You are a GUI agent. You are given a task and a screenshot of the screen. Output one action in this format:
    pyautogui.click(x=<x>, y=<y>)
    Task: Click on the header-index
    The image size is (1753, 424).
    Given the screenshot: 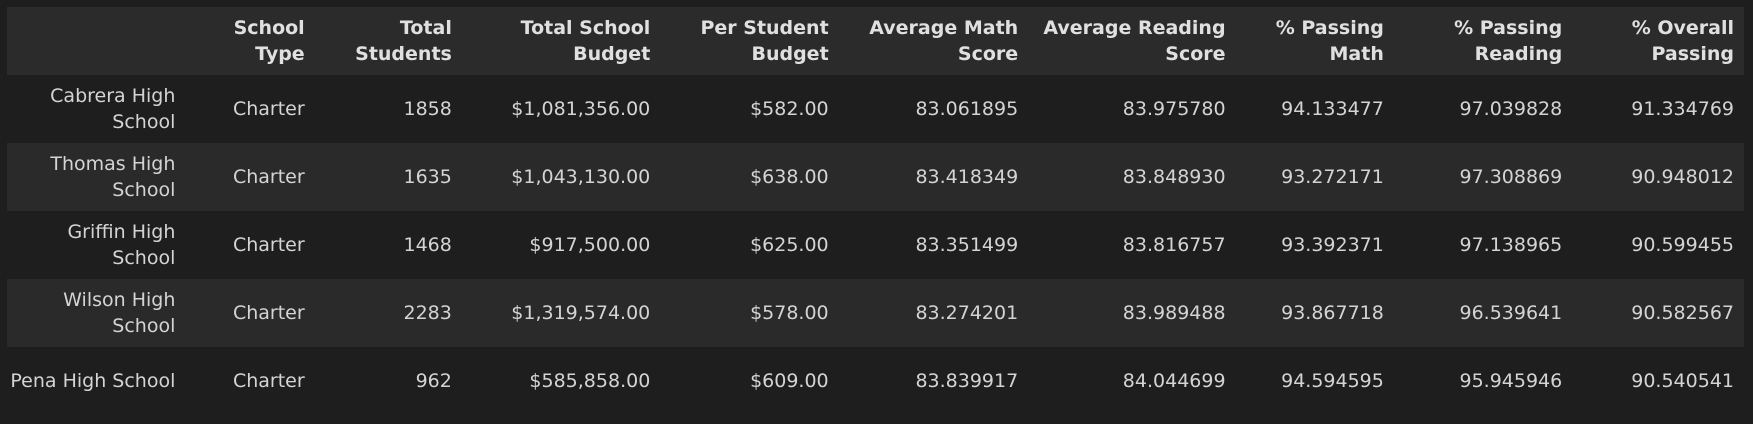 What is the action you would take?
    pyautogui.click(x=96, y=41)
    